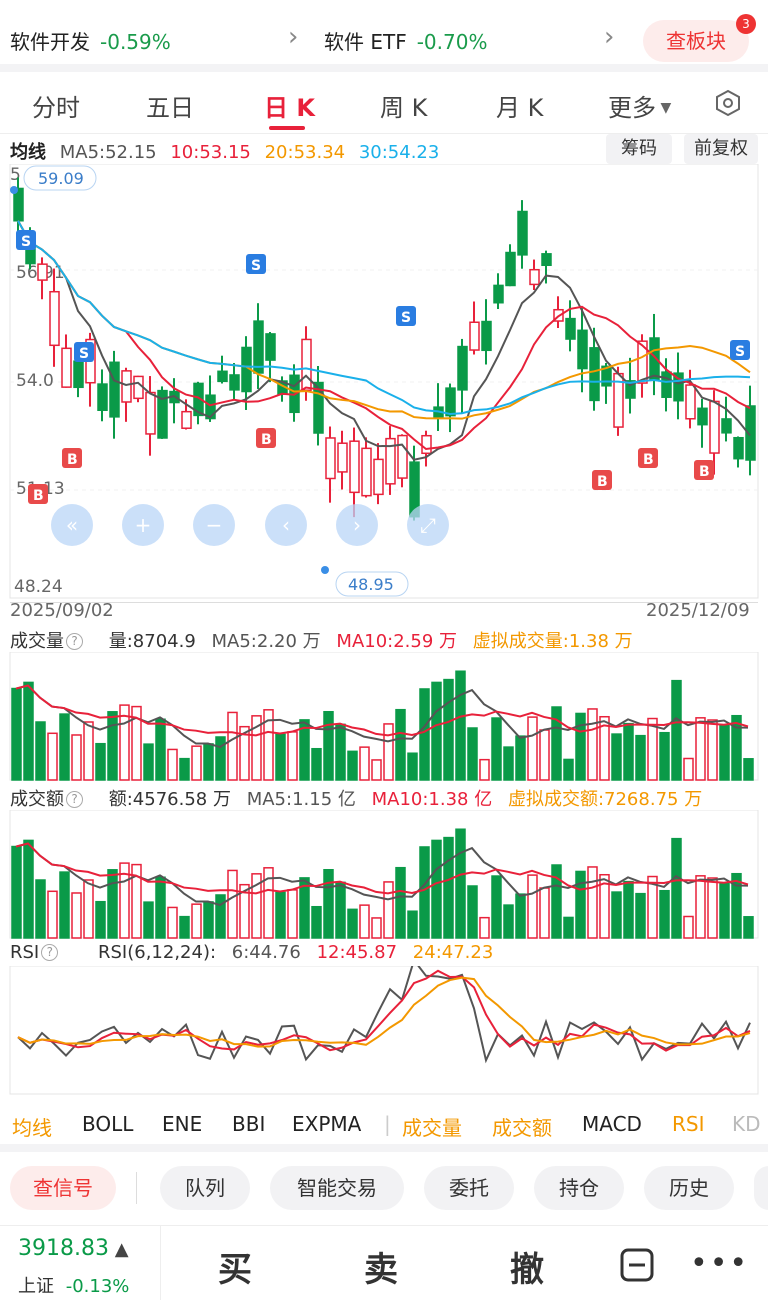  I want to click on period-tabs: 分时 五日 日 K 周 K 月 K 更多 ▼, so click(384, 107).